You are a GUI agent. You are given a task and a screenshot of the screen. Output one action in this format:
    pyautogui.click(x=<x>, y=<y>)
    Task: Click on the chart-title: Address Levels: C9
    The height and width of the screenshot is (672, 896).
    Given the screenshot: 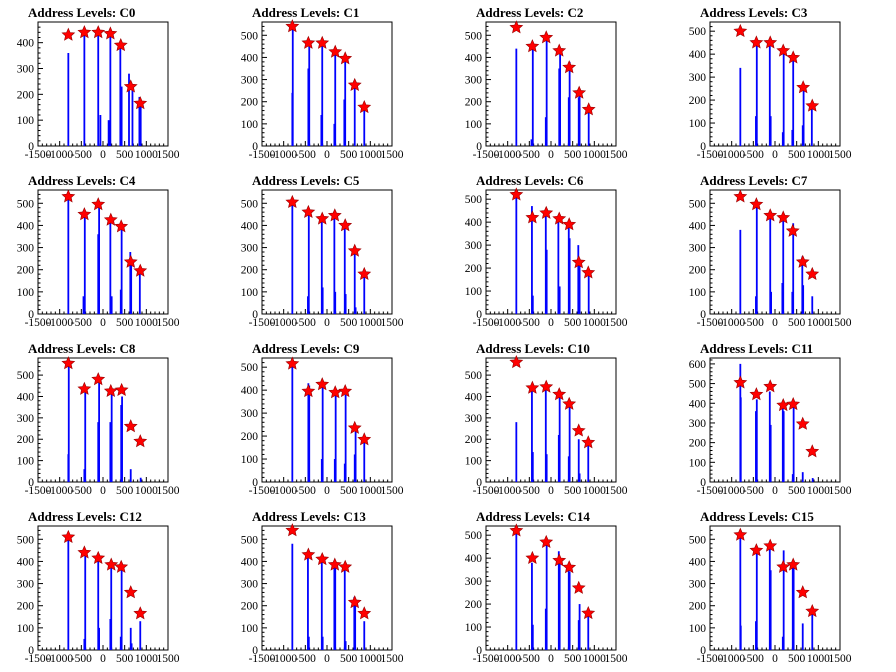 What is the action you would take?
    pyautogui.click(x=306, y=348)
    